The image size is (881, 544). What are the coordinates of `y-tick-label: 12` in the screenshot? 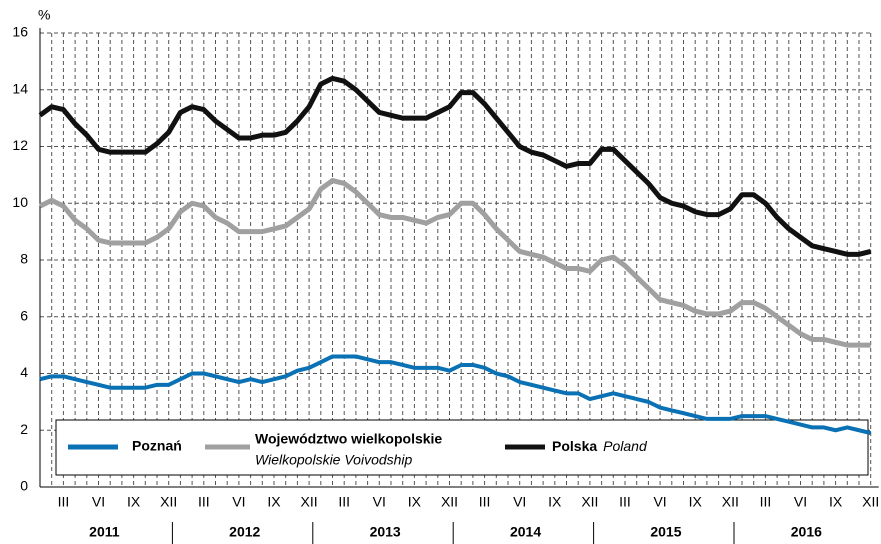 It's located at (20, 145).